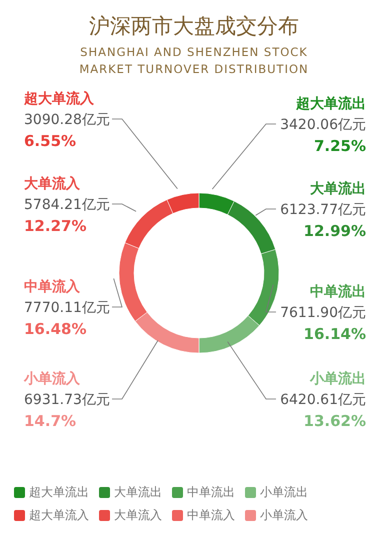 The height and width of the screenshot is (557, 388). What do you see at coordinates (67, 319) in the screenshot?
I see `data-label: 7770.11亿元 16.48%` at bounding box center [67, 319].